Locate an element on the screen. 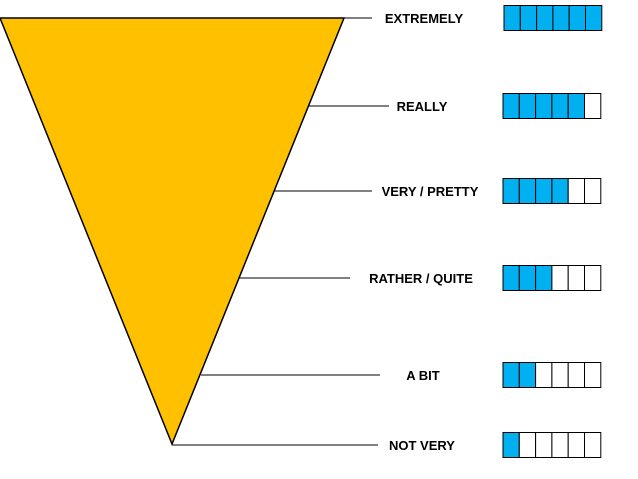 The width and height of the screenshot is (638, 479). level-label: VERY / PRETTY is located at coordinates (430, 191).